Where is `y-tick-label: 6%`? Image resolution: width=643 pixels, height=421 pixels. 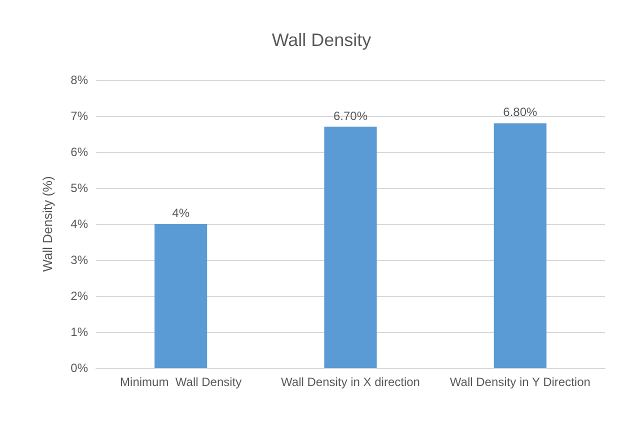 y-tick-label: 6% is located at coordinates (79, 152).